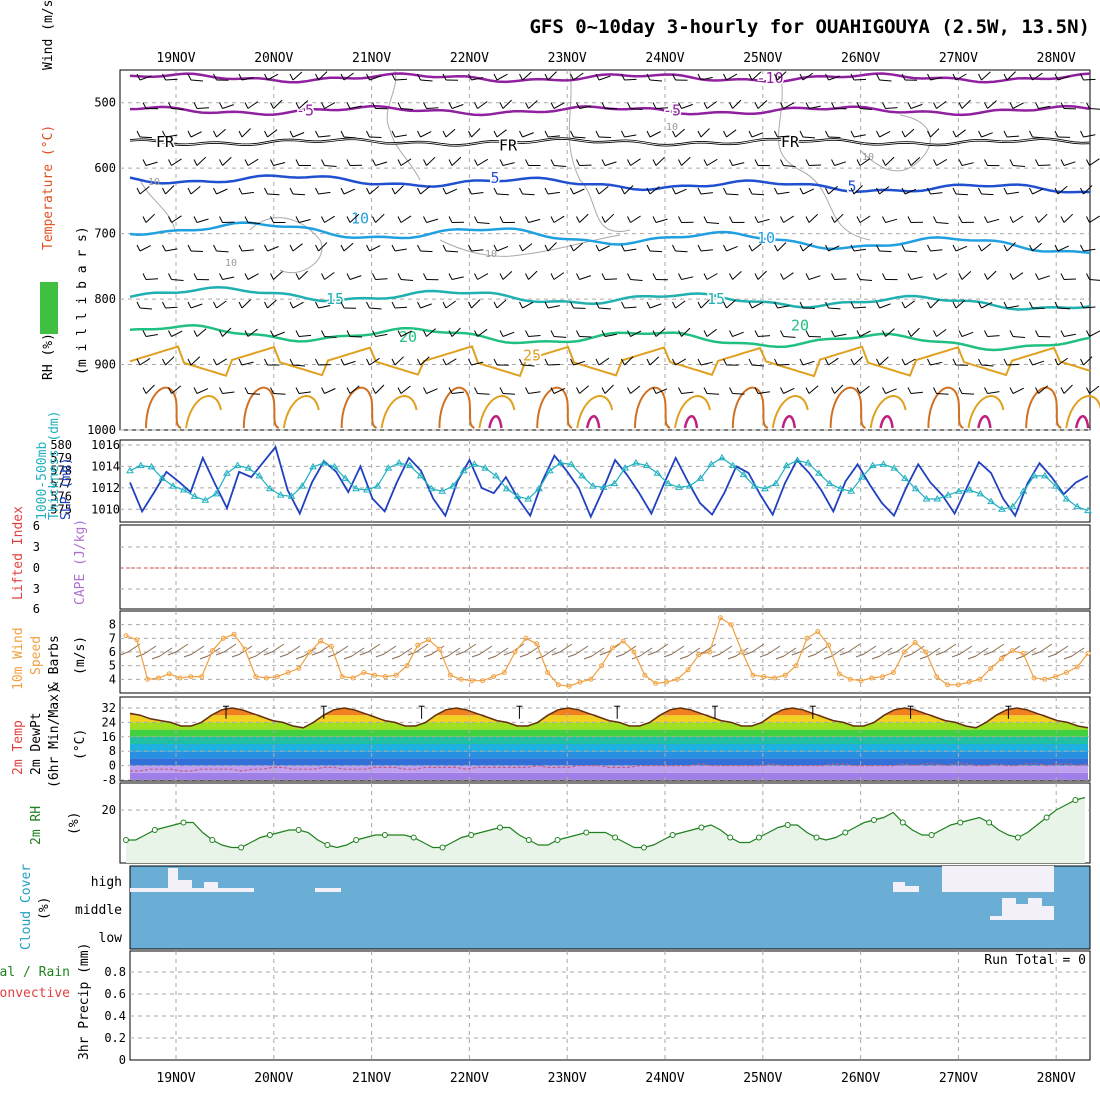  What do you see at coordinates (371, 58) in the screenshot?
I see `top-date-label: 21NOV` at bounding box center [371, 58].